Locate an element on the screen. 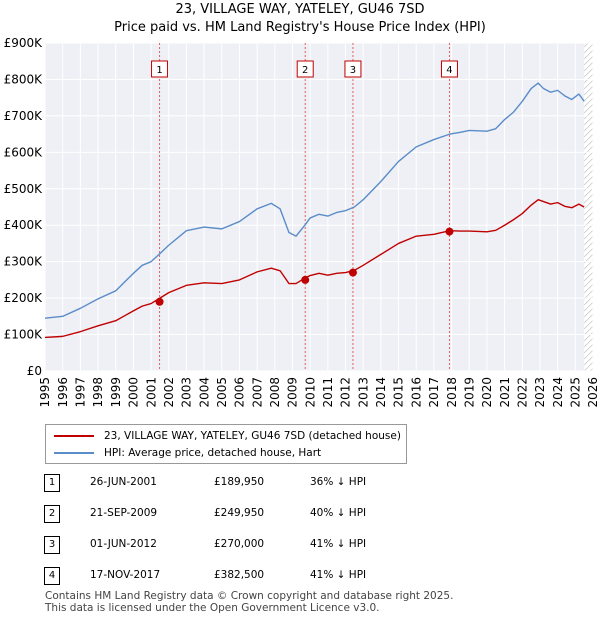 This screenshot has height=620, width=600. x-tick-label: 2008 is located at coordinates (275, 392).